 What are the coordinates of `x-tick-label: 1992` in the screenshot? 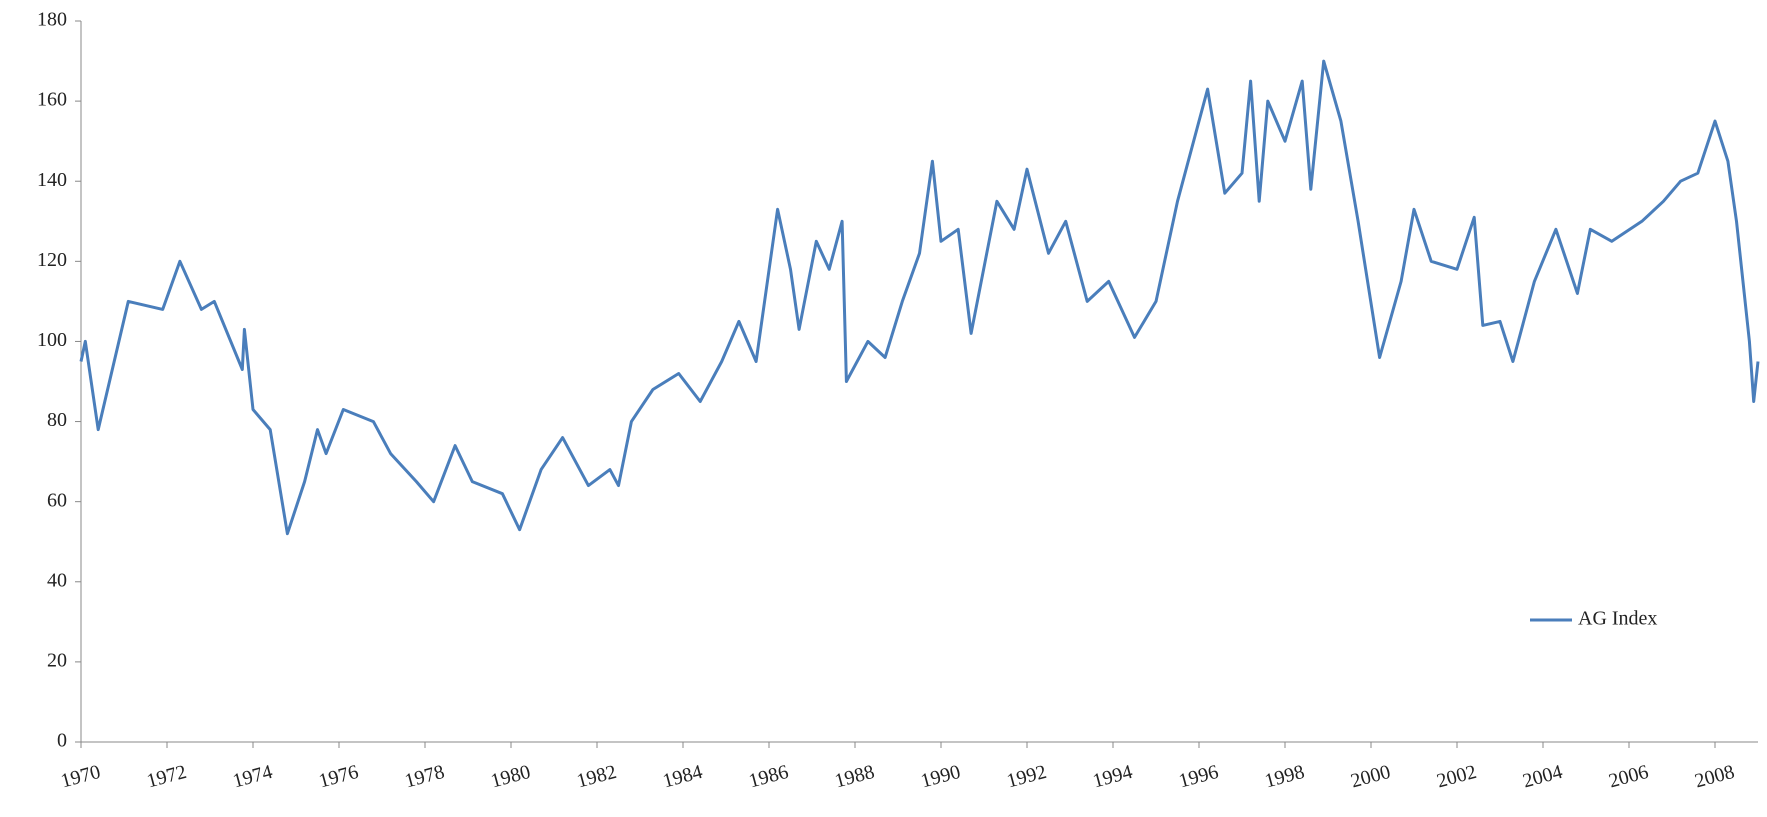 It's located at (1026, 777).